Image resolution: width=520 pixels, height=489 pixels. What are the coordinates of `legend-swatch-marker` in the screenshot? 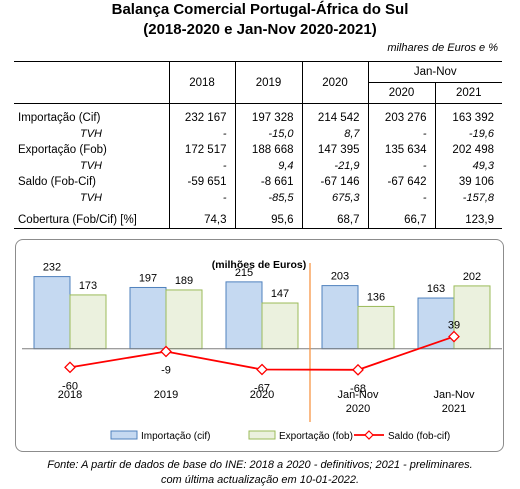 It's located at (369, 435).